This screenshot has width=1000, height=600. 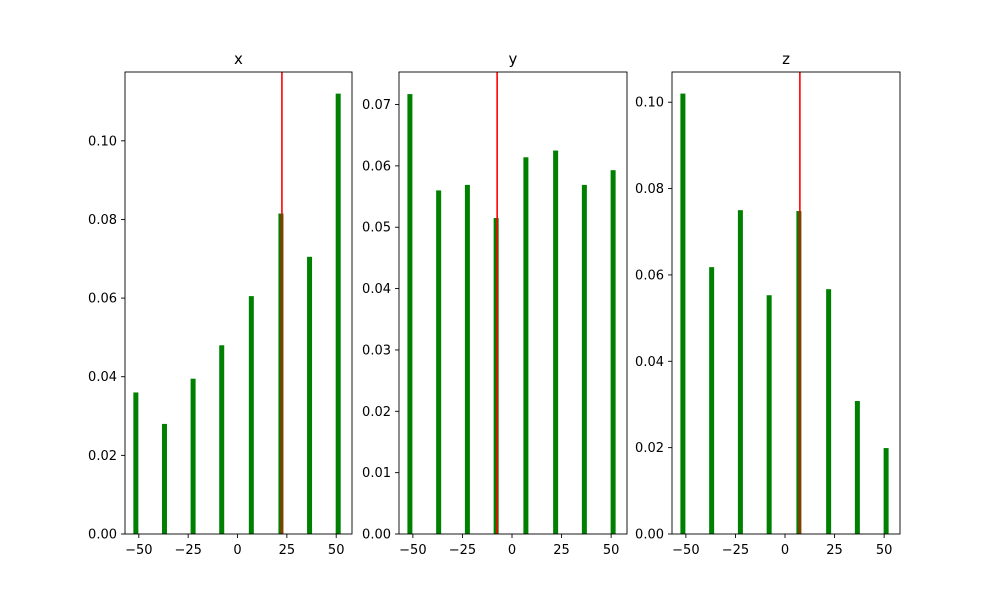 I want to click on y-tick-label: 0.07, so click(x=376, y=105).